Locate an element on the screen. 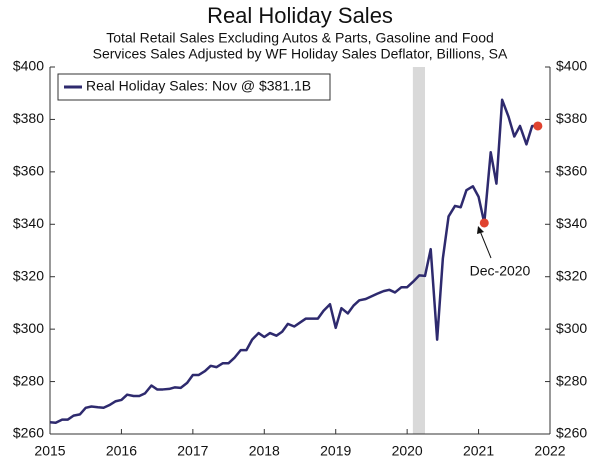 The height and width of the screenshot is (461, 600). annotation: Dec-2020 is located at coordinates (500, 271).